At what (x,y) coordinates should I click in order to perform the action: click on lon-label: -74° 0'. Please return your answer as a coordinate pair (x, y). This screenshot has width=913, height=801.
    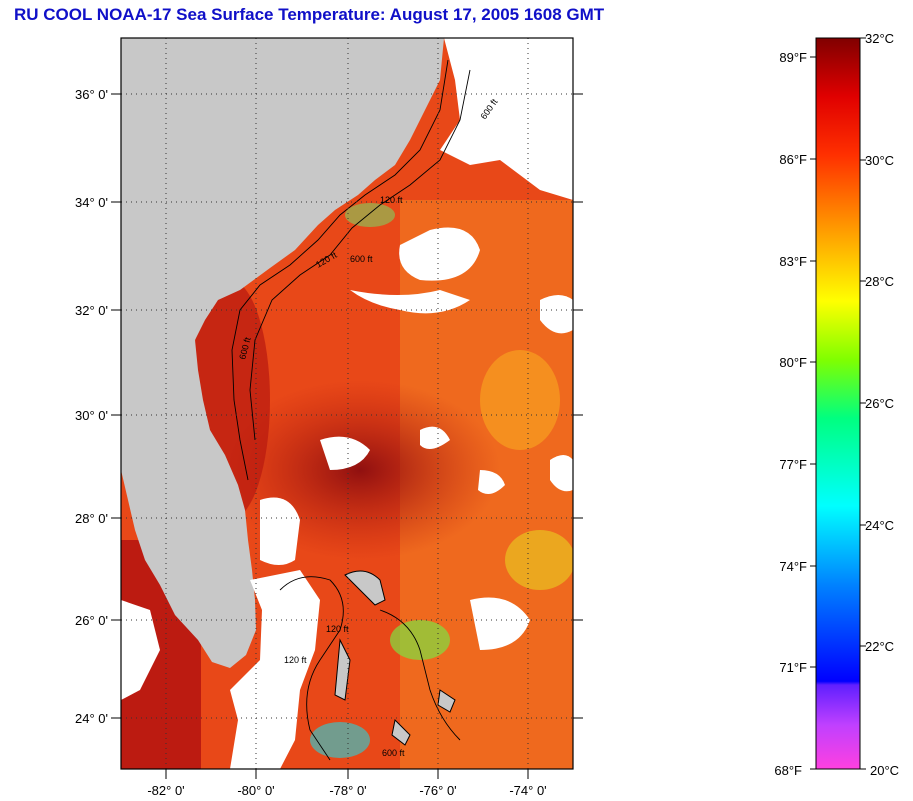
    Looking at the image, I should click on (527, 790).